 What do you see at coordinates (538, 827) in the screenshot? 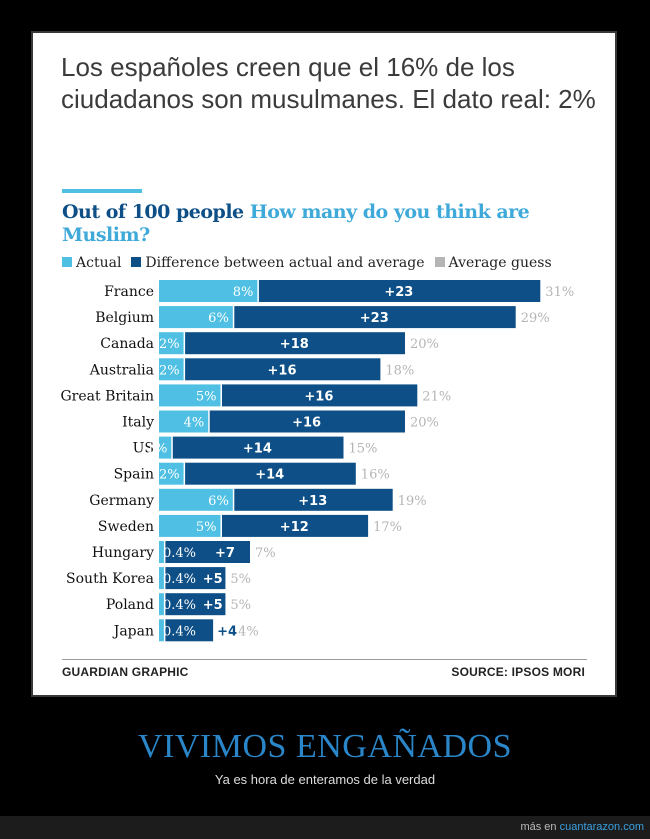
I see `site-prefix: más en` at bounding box center [538, 827].